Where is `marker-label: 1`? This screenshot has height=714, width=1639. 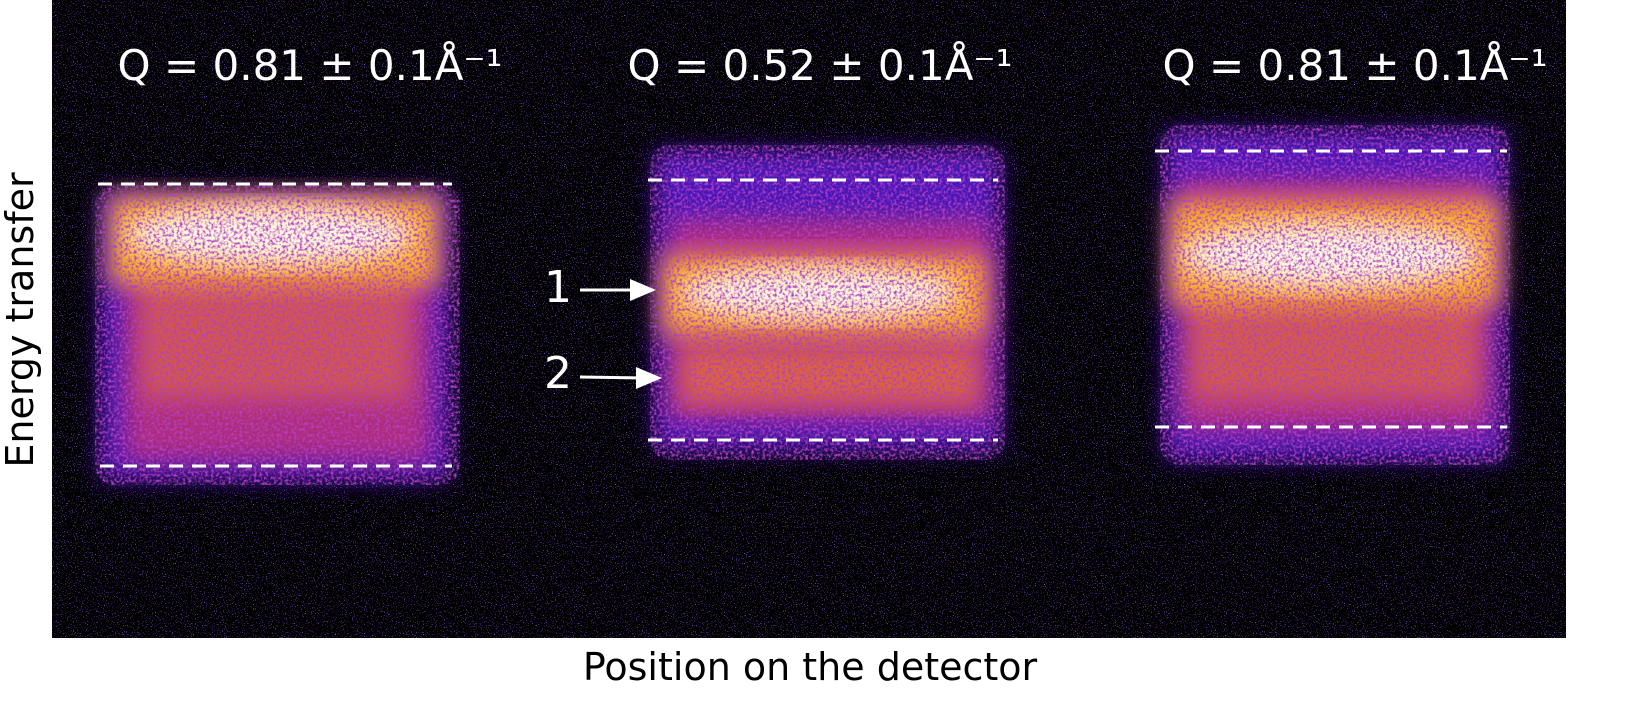
marker-label: 1 is located at coordinates (558, 287).